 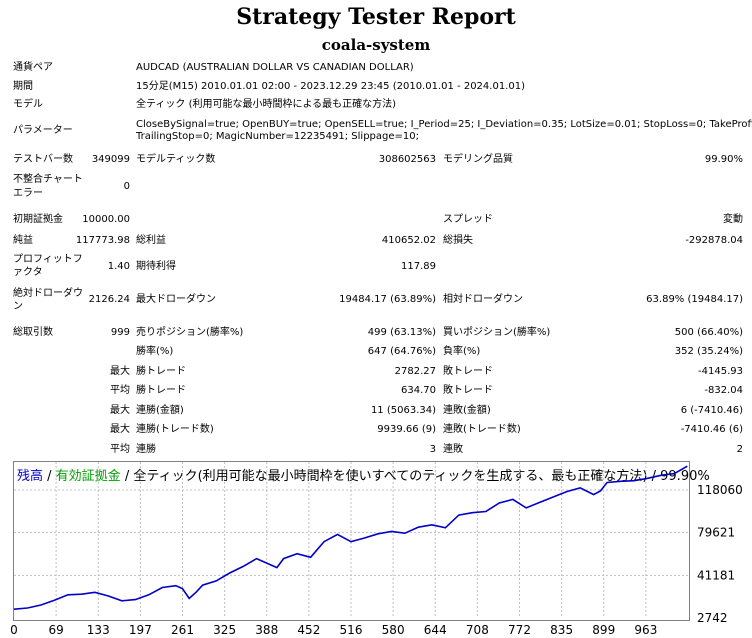 What do you see at coordinates (48, 259) in the screenshot?
I see `profit-factor-label-1: プロフィットフ` at bounding box center [48, 259].